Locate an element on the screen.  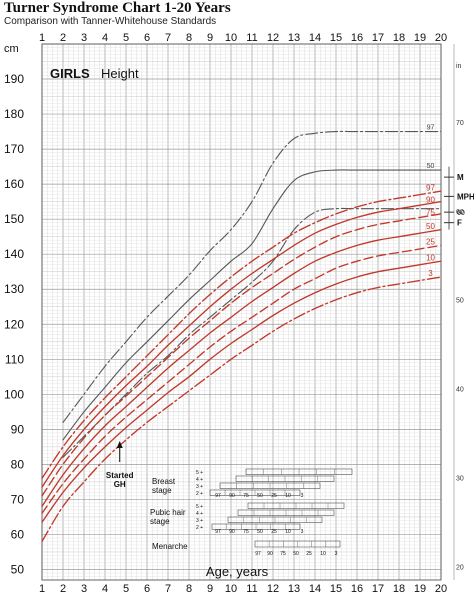
stage-row-label: 2 + is located at coordinates (199, 494).